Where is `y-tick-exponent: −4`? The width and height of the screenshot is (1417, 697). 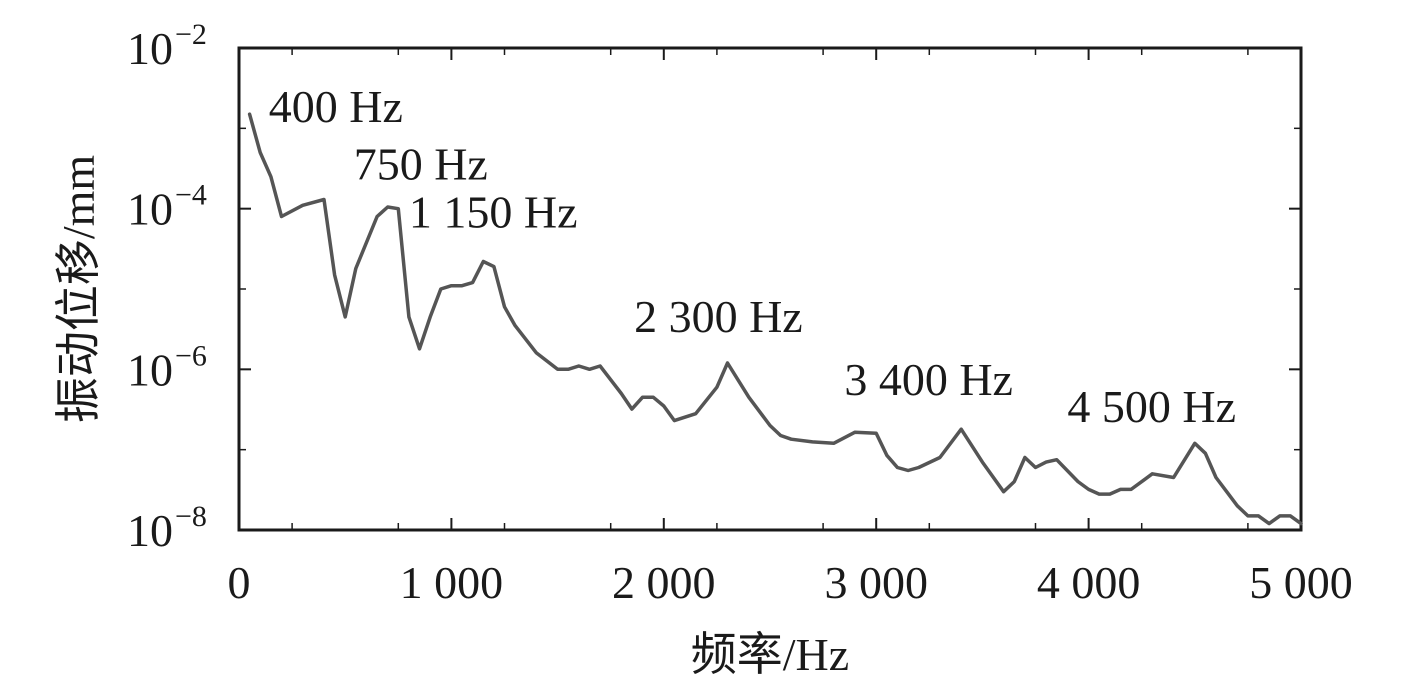 y-tick-exponent: −4 is located at coordinates (191, 195).